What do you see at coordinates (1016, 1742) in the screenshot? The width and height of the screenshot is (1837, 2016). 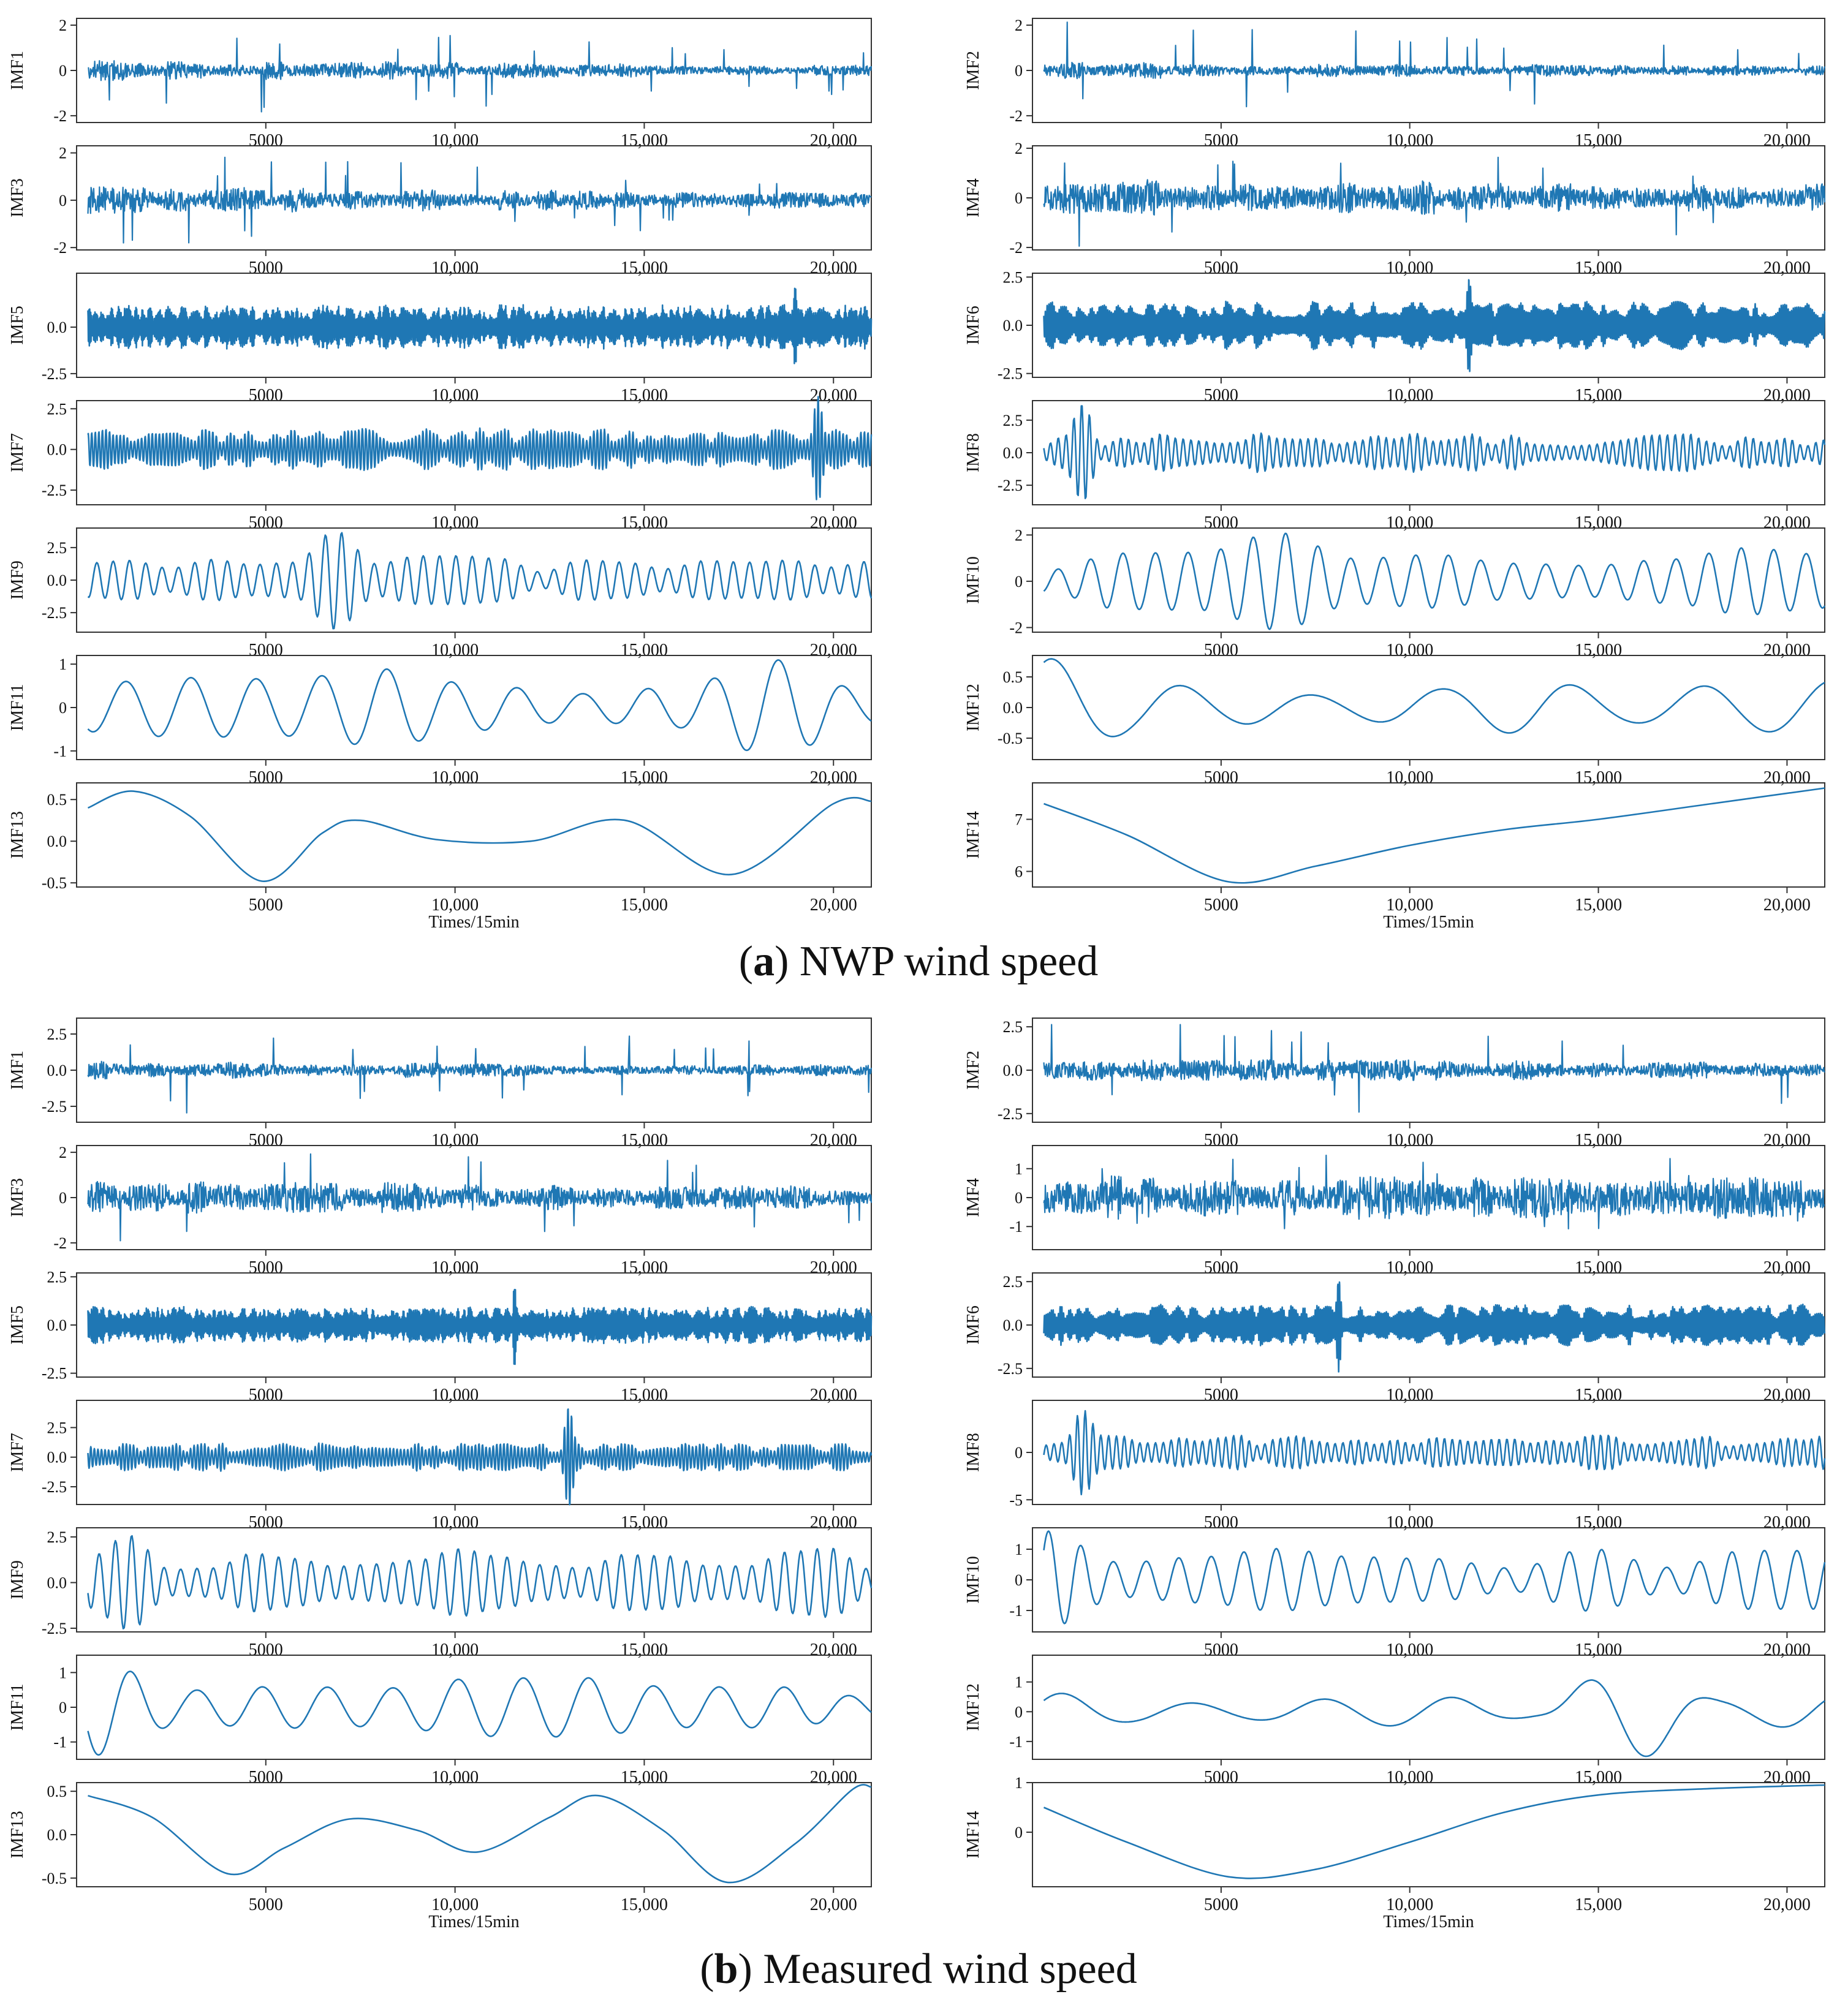 I see `y-tick-label: -1` at bounding box center [1016, 1742].